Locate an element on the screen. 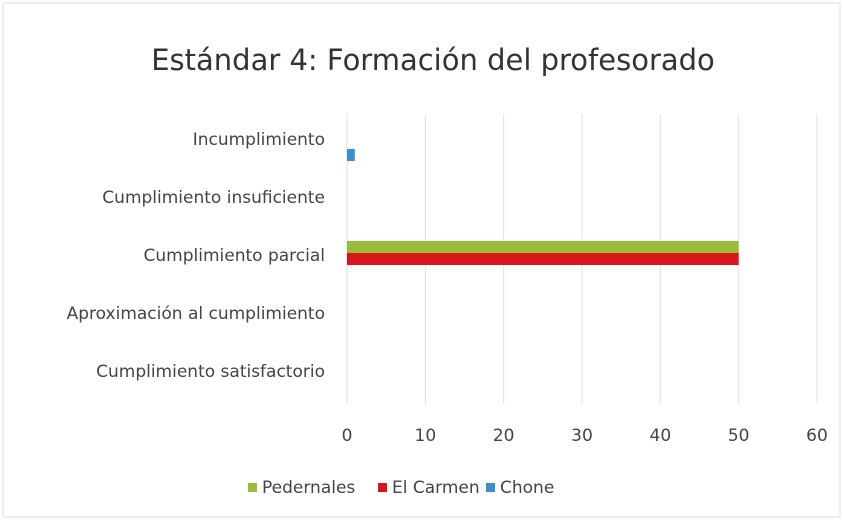 This screenshot has height=520, width=843. y-tick-label: Cumplimiento insuficiente is located at coordinates (213, 198).